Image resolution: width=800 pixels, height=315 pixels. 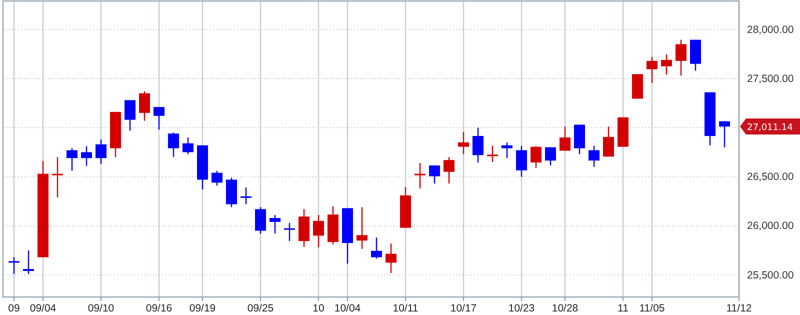 I want to click on x-tick-label: 10, so click(x=318, y=308).